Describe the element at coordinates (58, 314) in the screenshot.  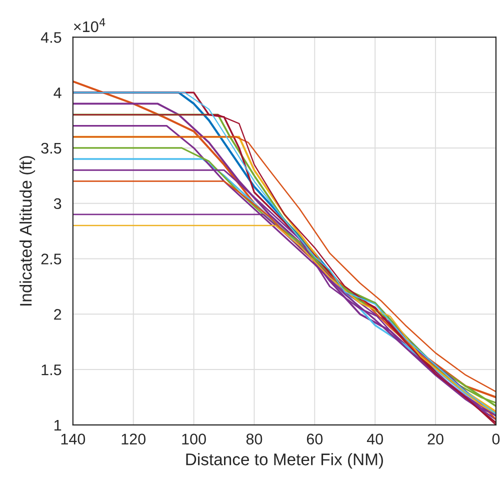
I see `y-tick-label: 2` at that location.